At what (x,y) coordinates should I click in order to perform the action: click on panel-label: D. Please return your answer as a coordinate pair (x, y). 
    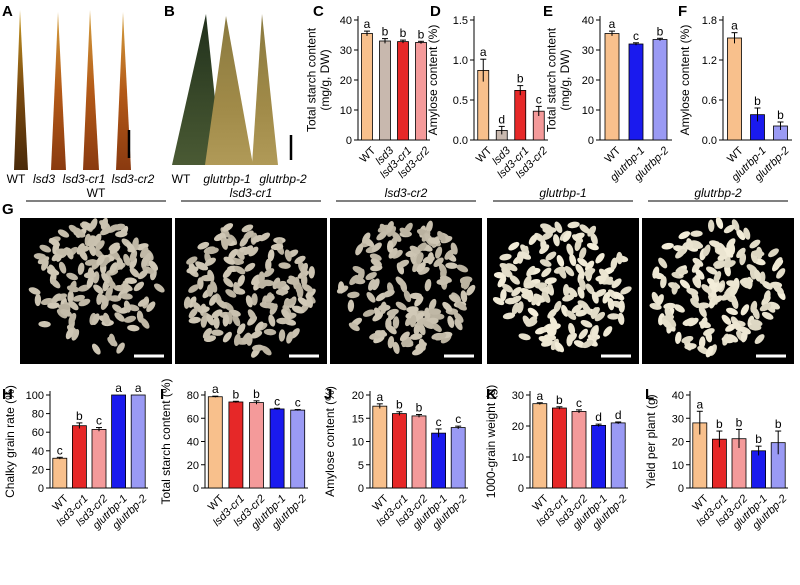
    Looking at the image, I should click on (435, 11).